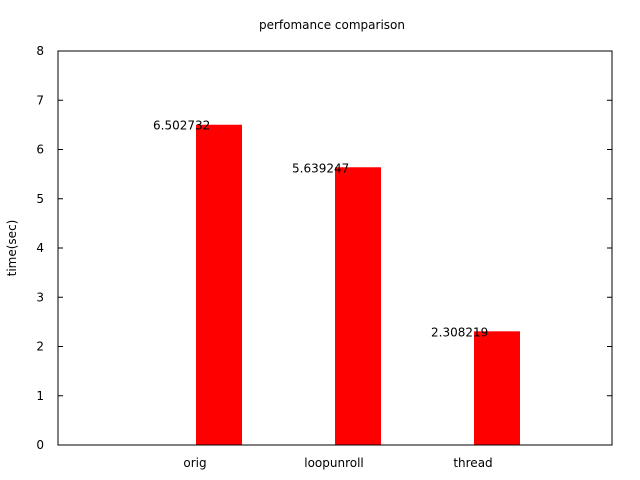 The image size is (640, 480). What do you see at coordinates (194, 463) in the screenshot?
I see `x-tick-label-orig: orig` at bounding box center [194, 463].